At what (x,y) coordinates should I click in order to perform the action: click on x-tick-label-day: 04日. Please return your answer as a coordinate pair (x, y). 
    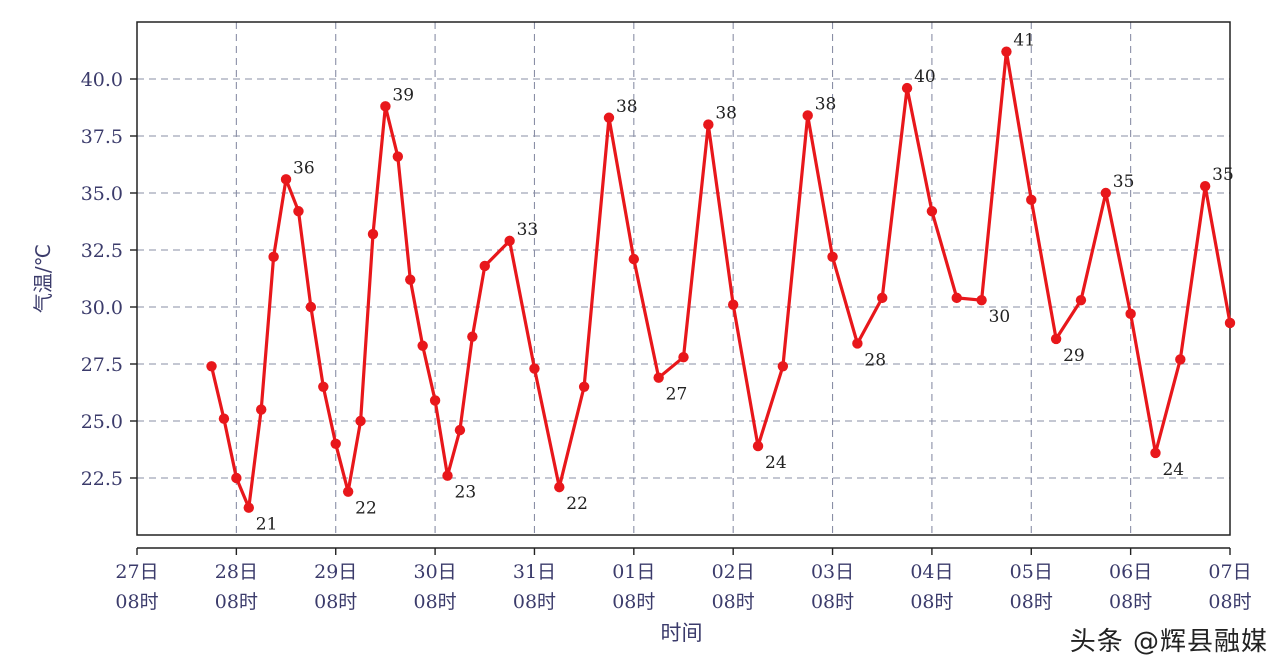
    Looking at the image, I should click on (931, 572).